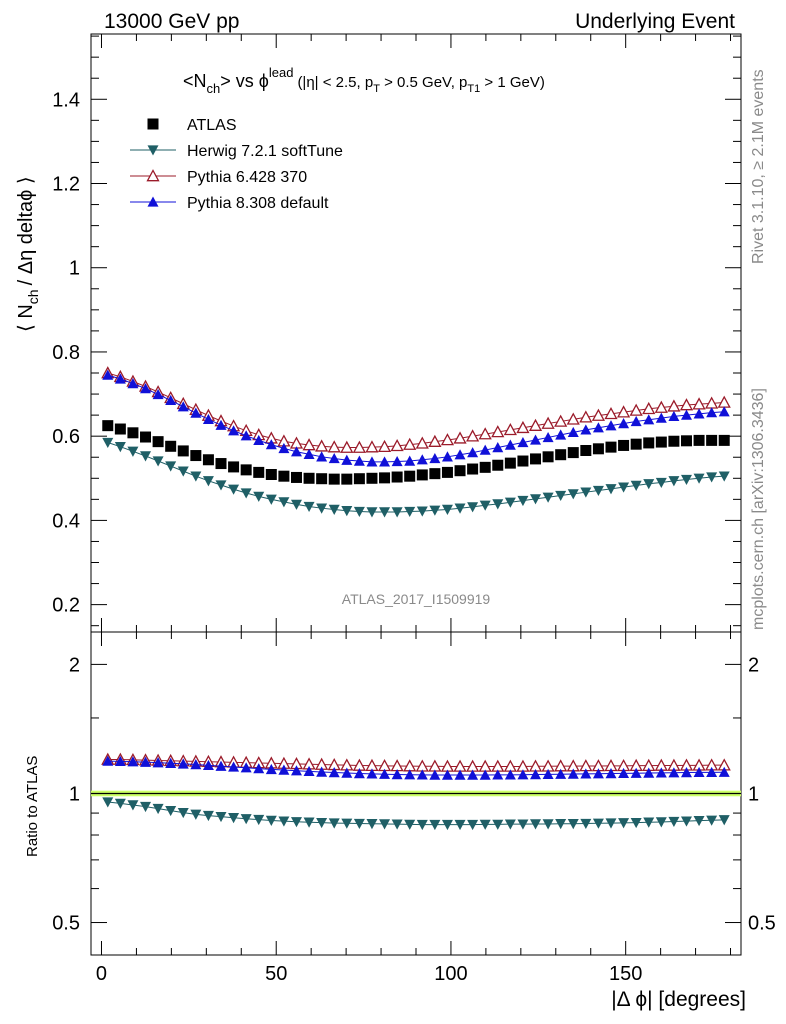 This screenshot has width=786, height=1024. What do you see at coordinates (753, 665) in the screenshot?
I see `ratio-y-tick-label-right: 2` at bounding box center [753, 665].